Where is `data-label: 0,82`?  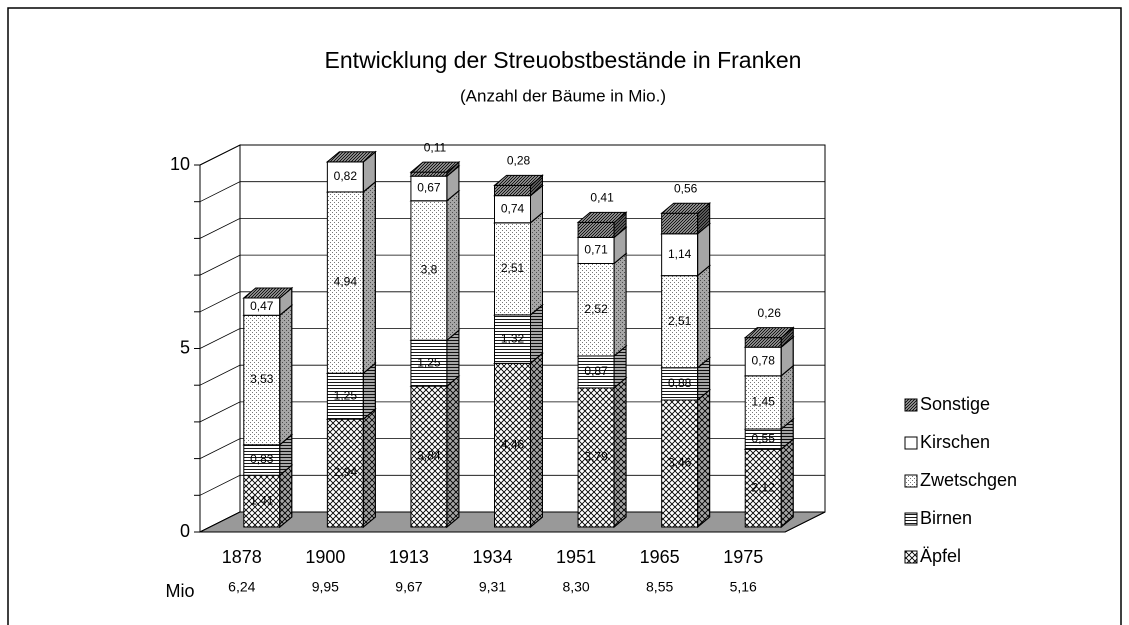 data-label: 0,82 is located at coordinates (346, 176).